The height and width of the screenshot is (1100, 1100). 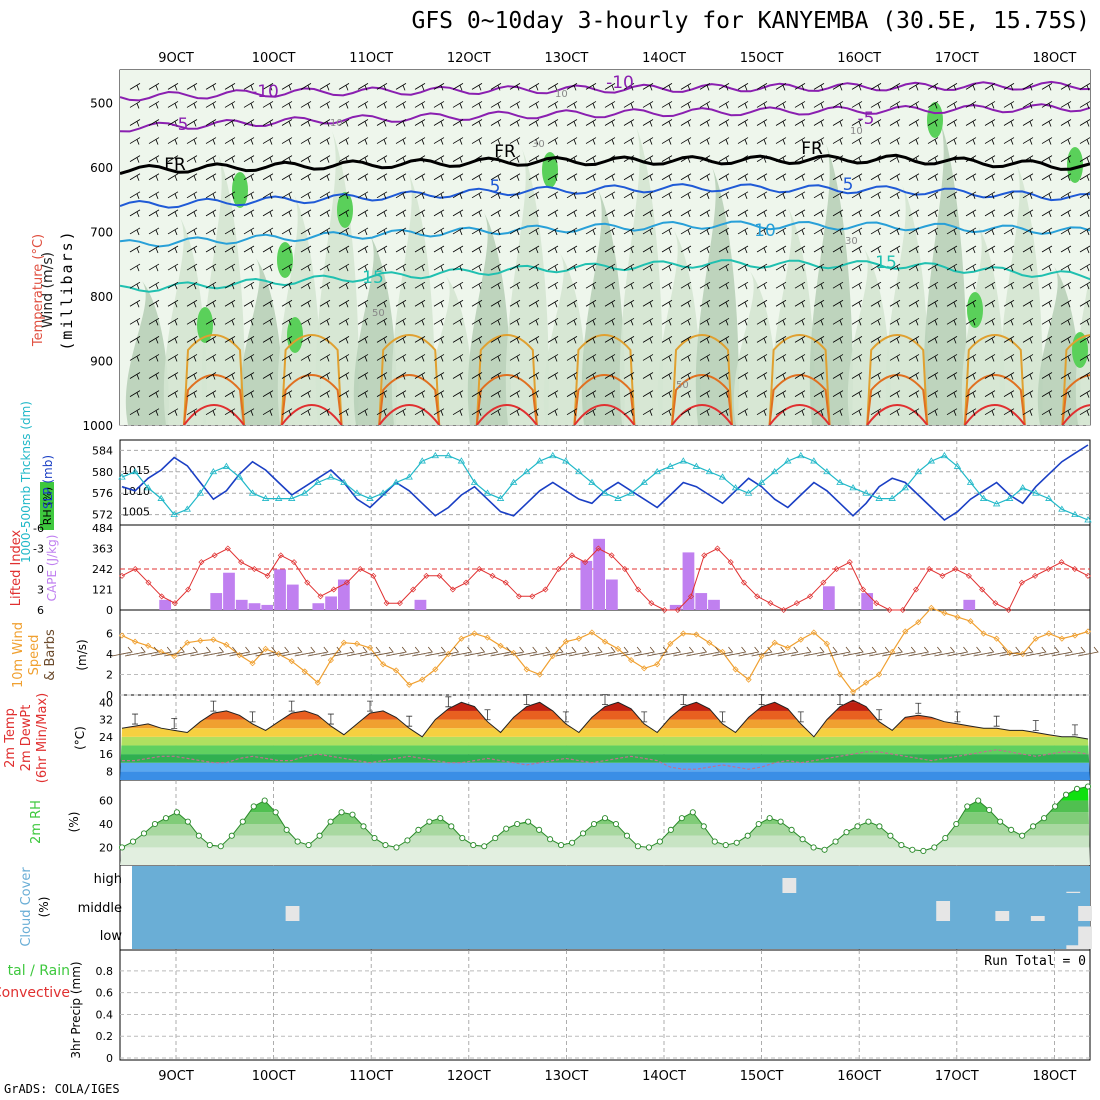 What do you see at coordinates (47, 506) in the screenshot?
I see `rh-legend-swatch` at bounding box center [47, 506].